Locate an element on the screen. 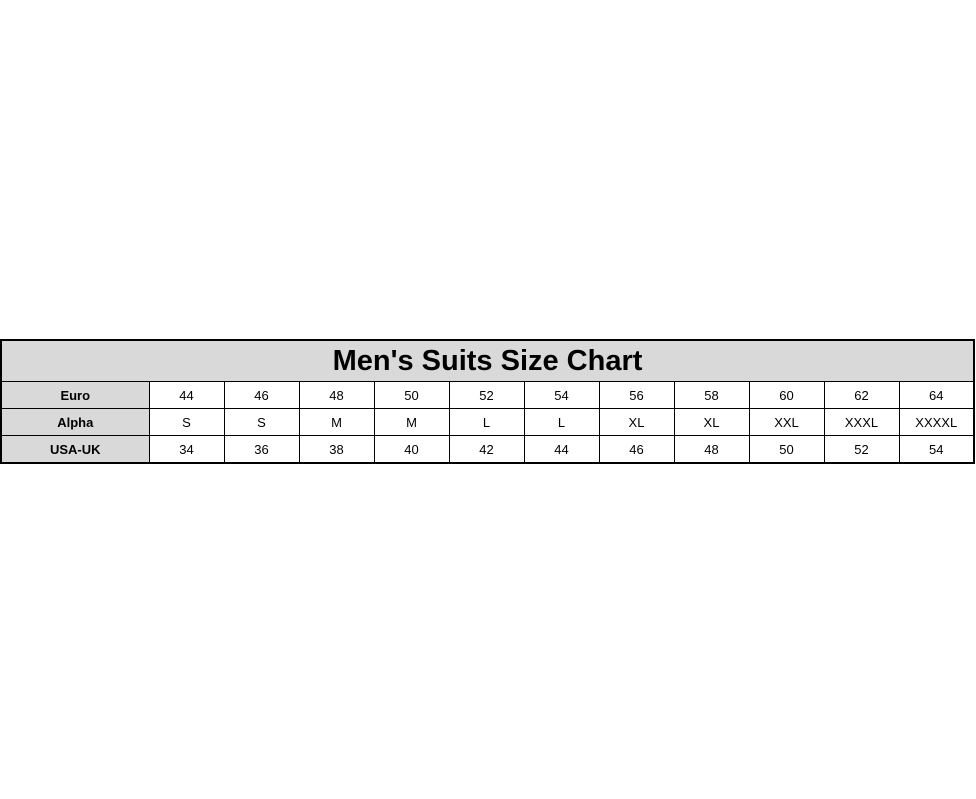 Image resolution: width=976 pixels, height=799 pixels. table-cell: 60 is located at coordinates (786, 395).